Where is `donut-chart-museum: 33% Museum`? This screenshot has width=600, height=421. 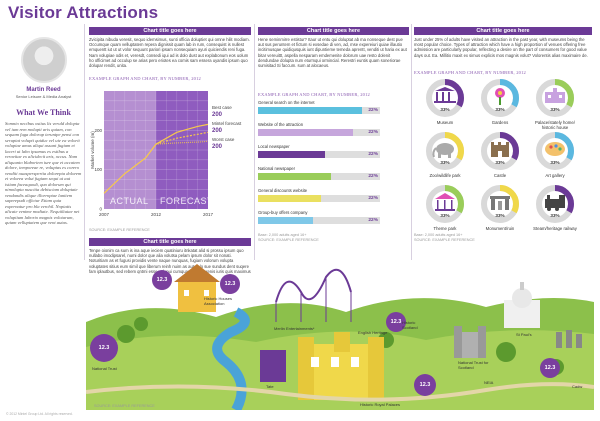
donut-chart-museum: 33% Museum is located at coordinates (445, 104).